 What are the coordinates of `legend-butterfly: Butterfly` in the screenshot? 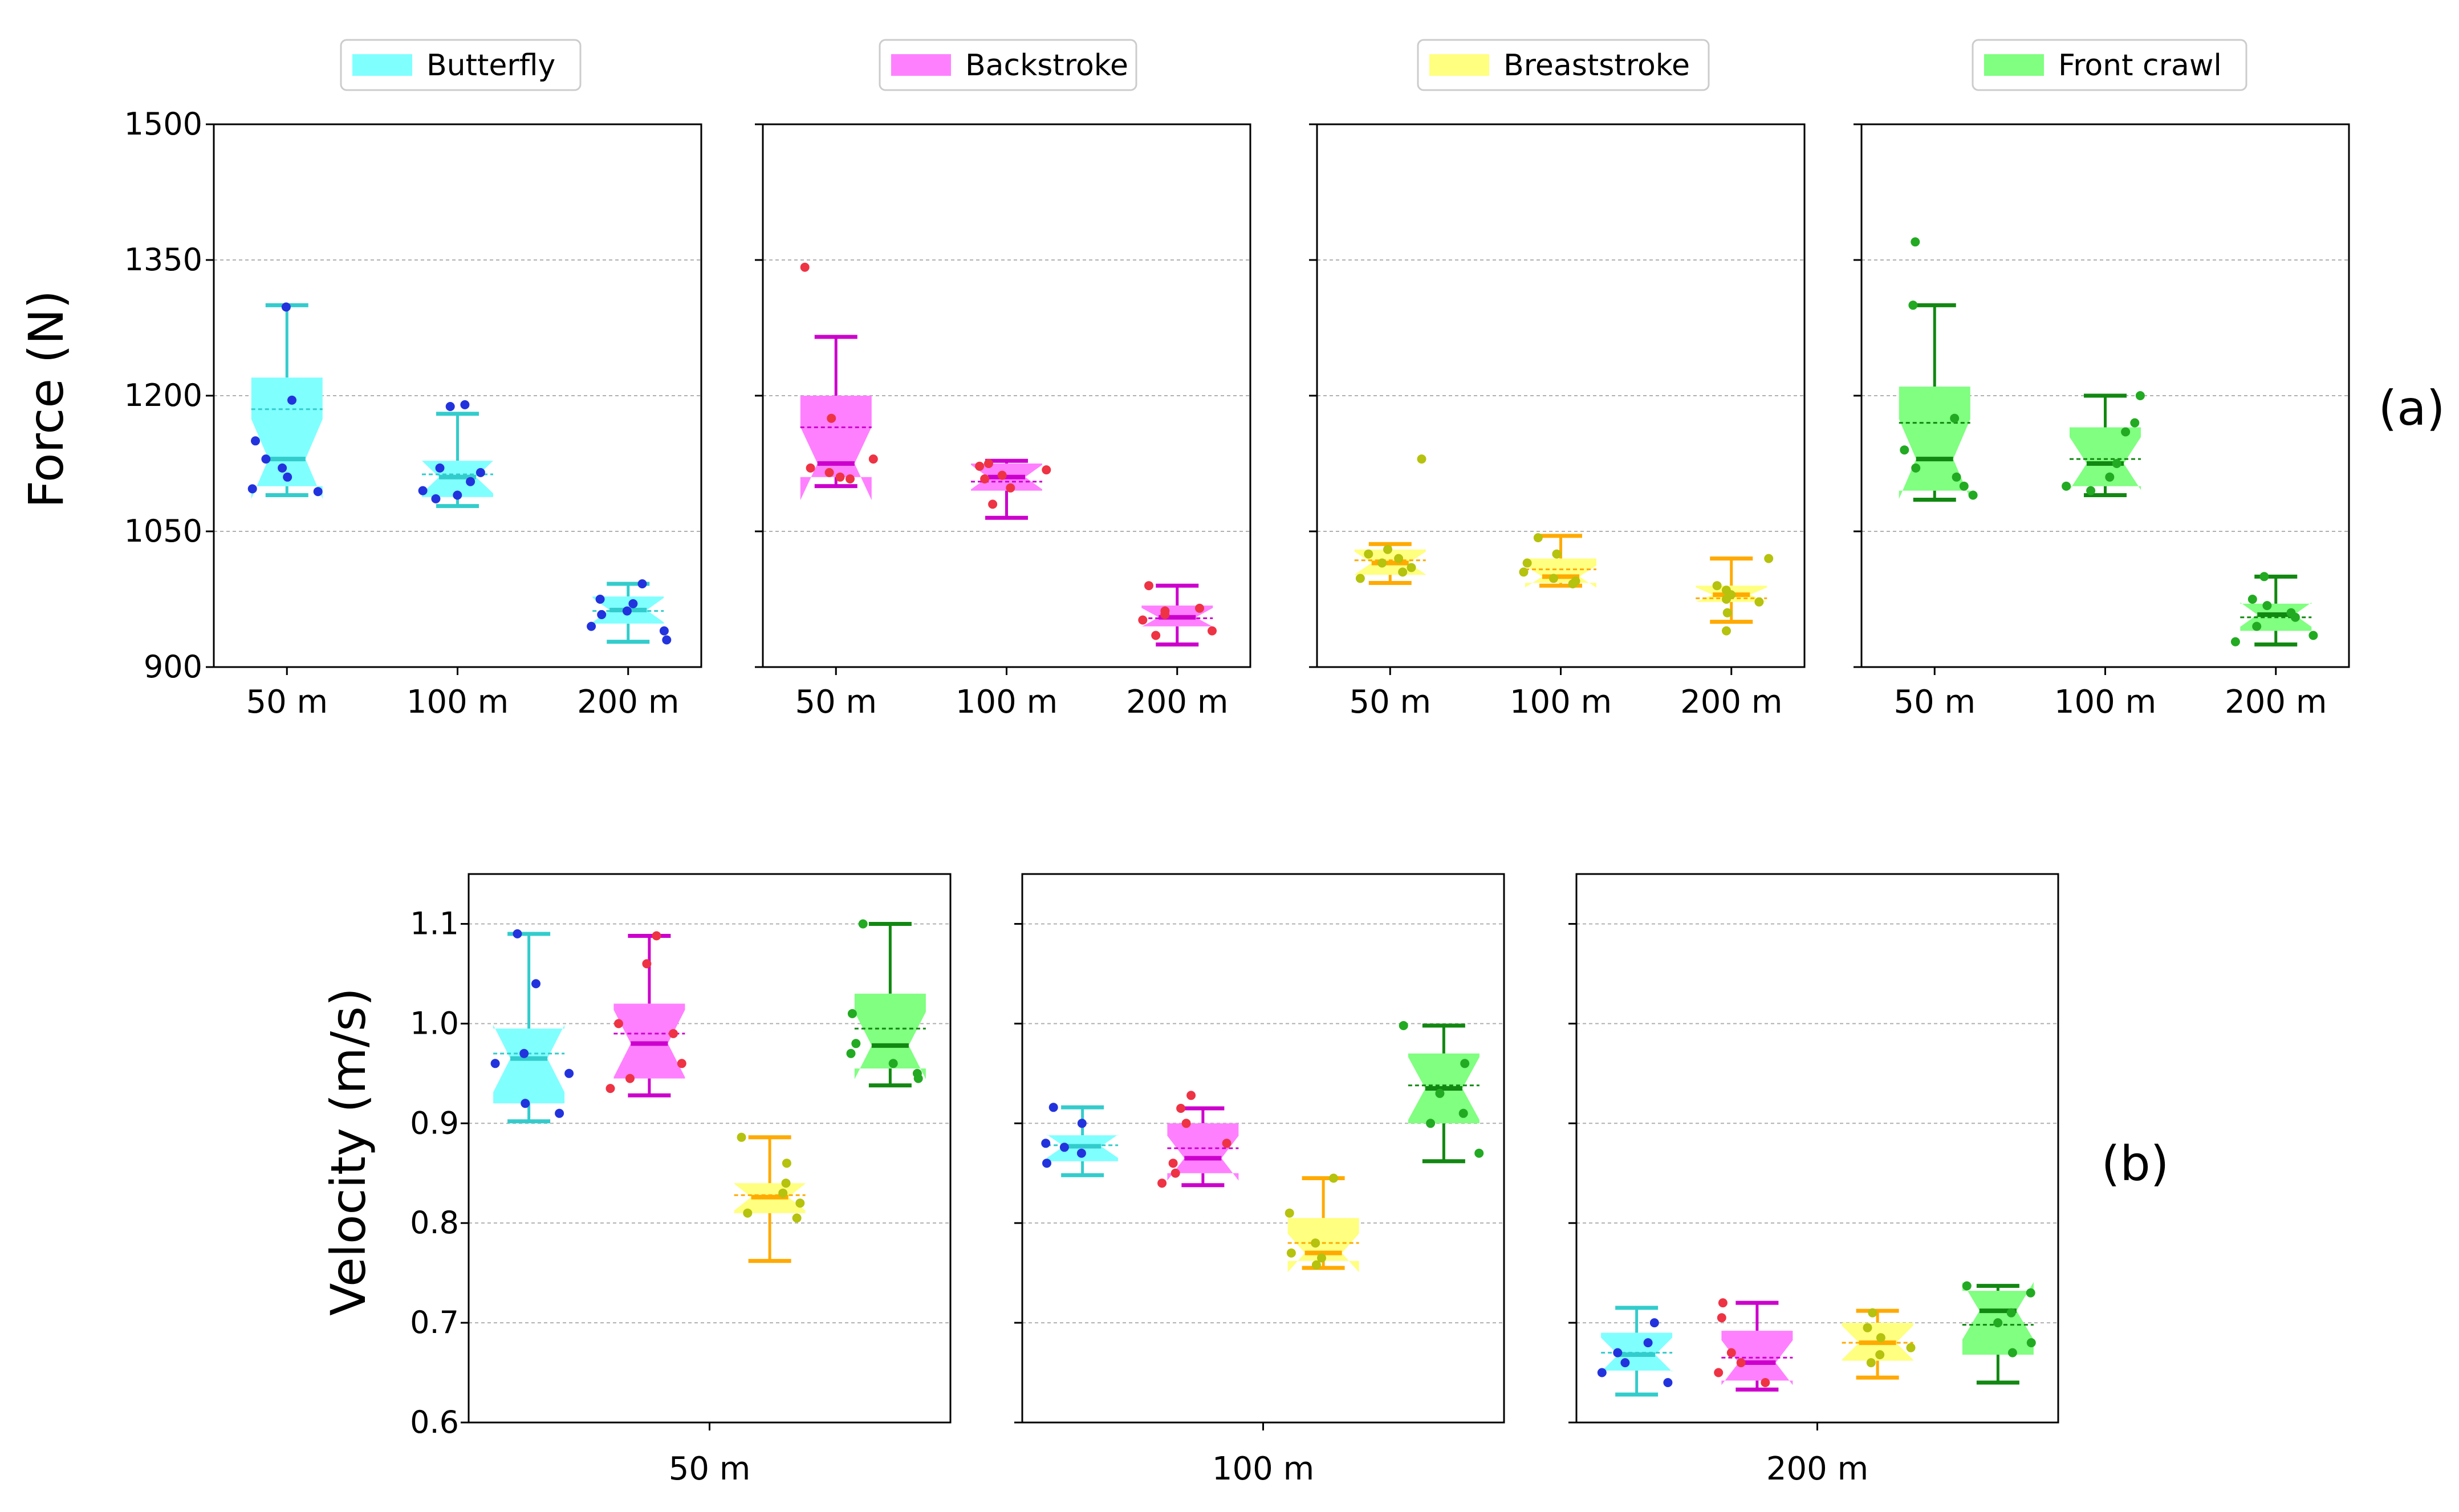 It's located at (461, 65).